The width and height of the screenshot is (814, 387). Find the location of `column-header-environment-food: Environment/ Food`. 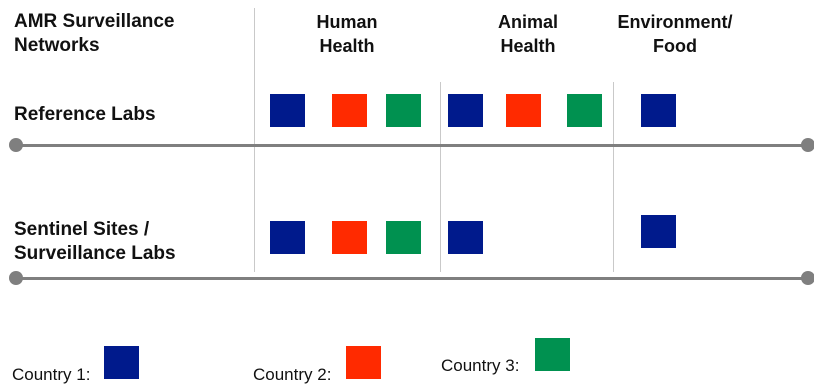

column-header-environment-food: Environment/ Food is located at coordinates (675, 34).